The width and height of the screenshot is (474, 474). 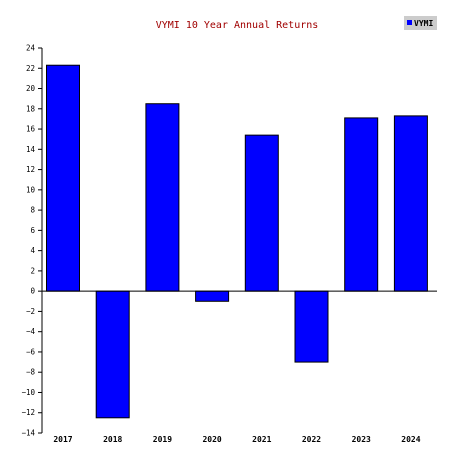 What do you see at coordinates (311, 439) in the screenshot?
I see `x-tick-label: 2022` at bounding box center [311, 439].